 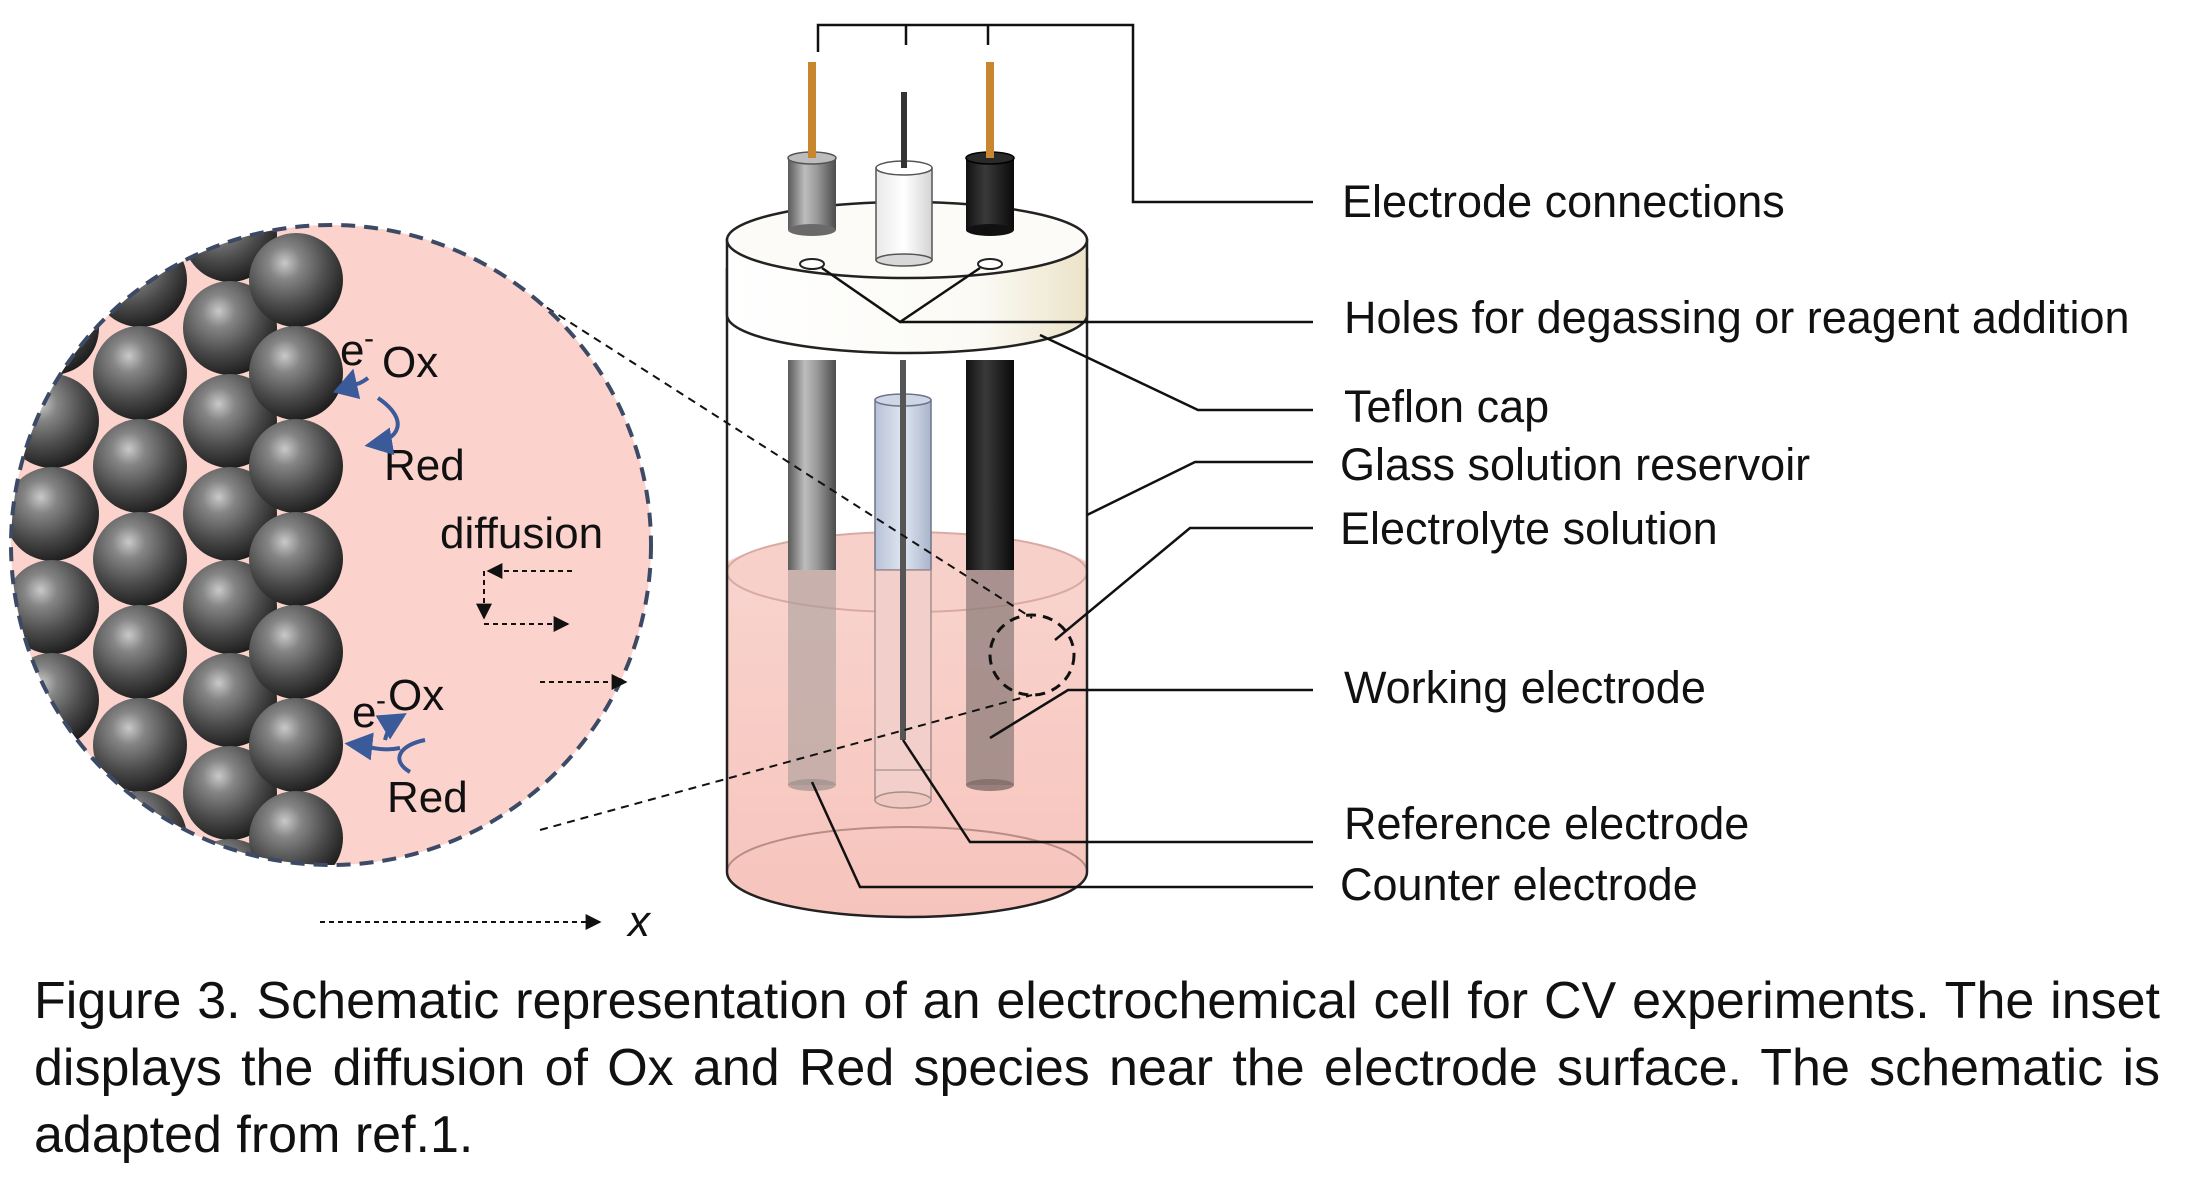 I want to click on counter-electrode-top, so click(x=812, y=149).